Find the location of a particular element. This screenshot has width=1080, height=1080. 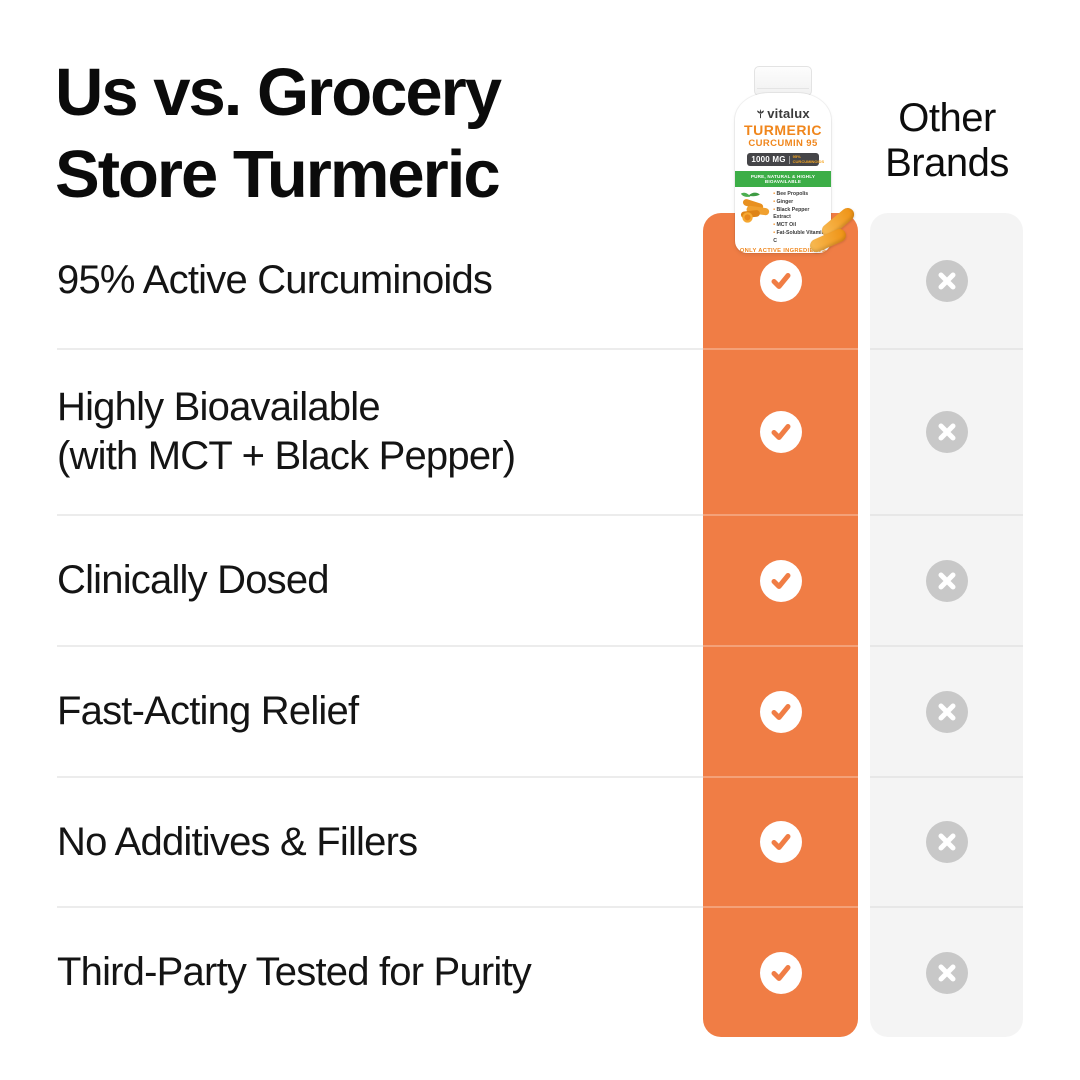

feature-row: Third-Party Tested for Purity is located at coordinates (540, 972).